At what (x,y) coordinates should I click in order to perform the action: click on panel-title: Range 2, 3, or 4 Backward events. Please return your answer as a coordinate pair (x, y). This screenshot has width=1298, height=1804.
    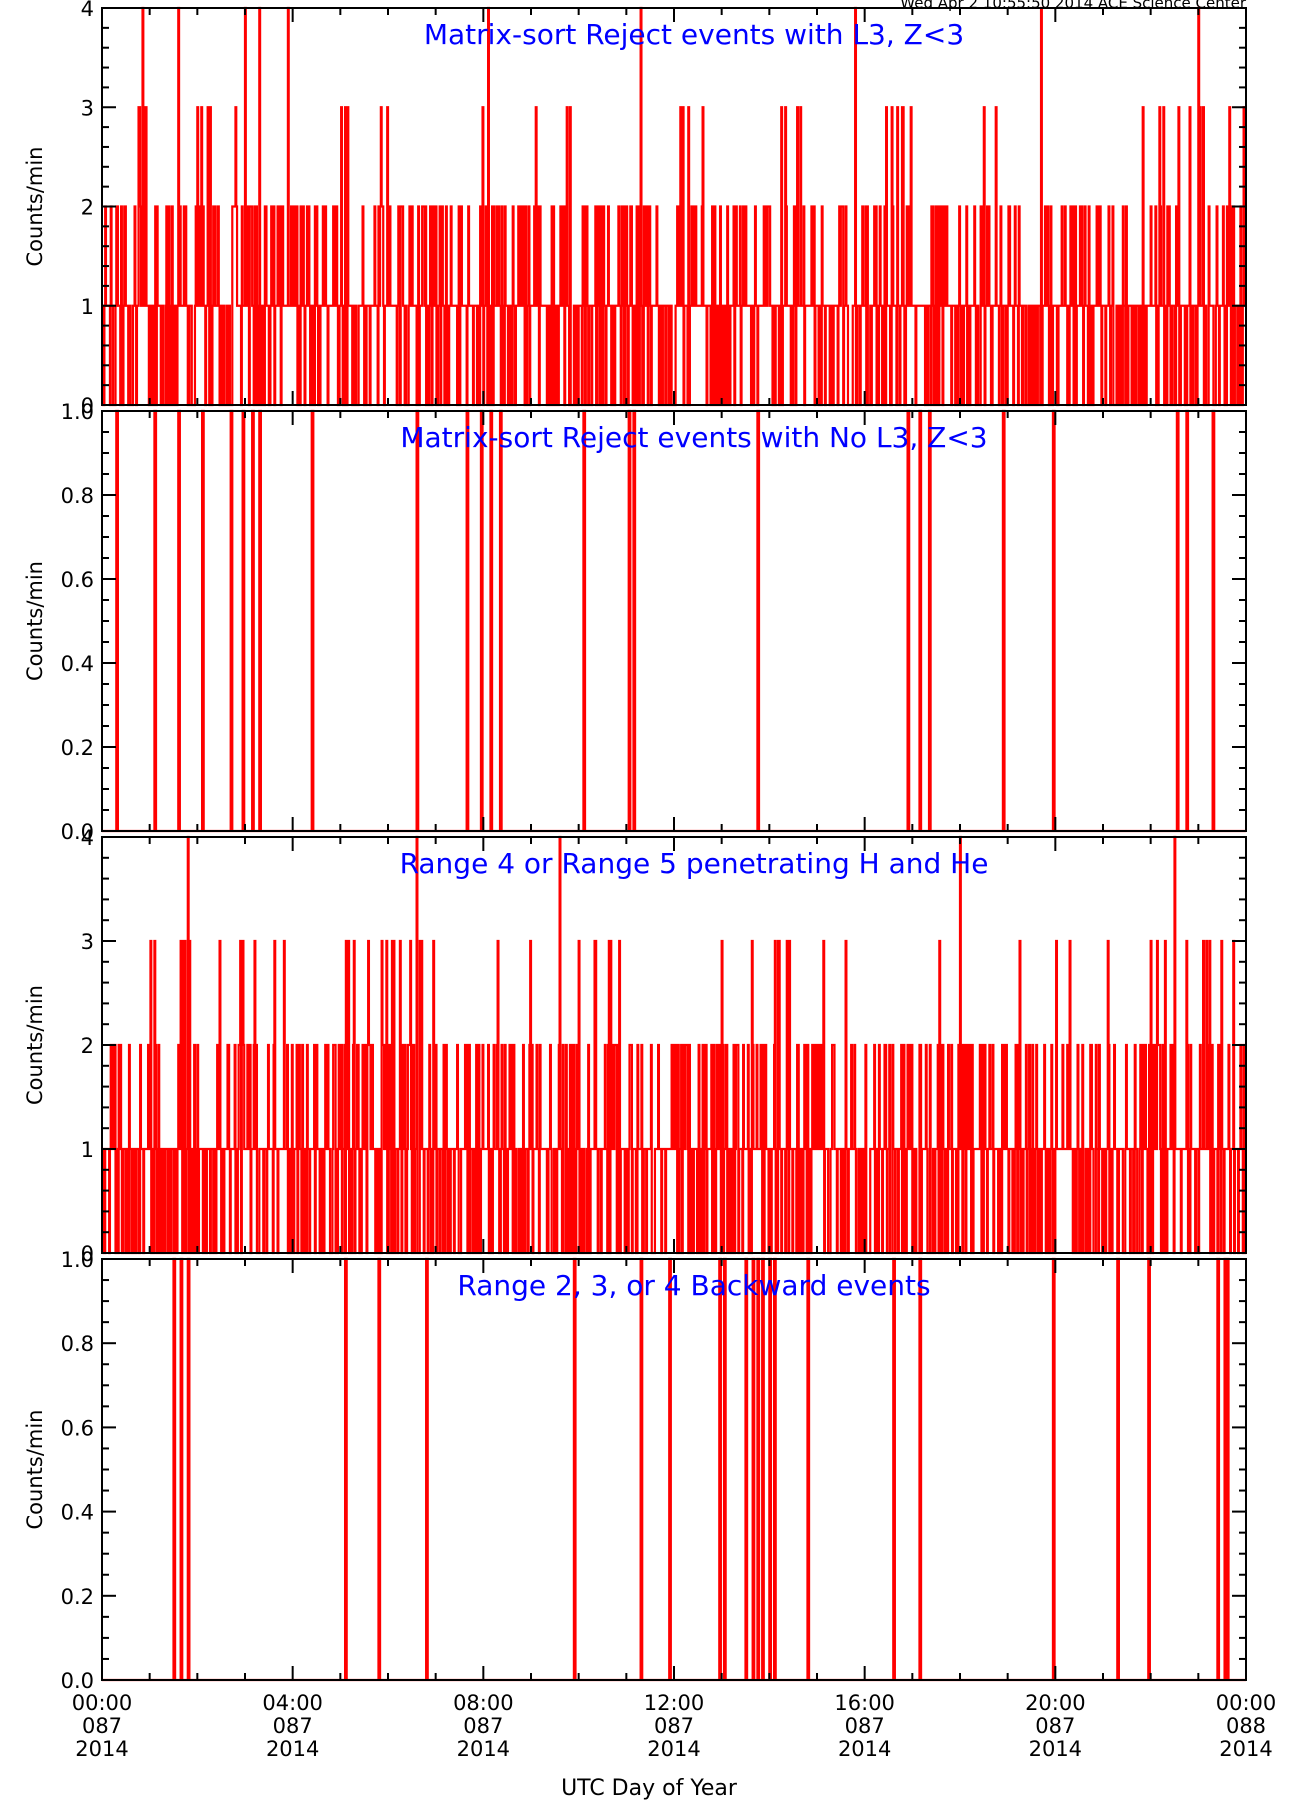
    Looking at the image, I should click on (693, 1285).